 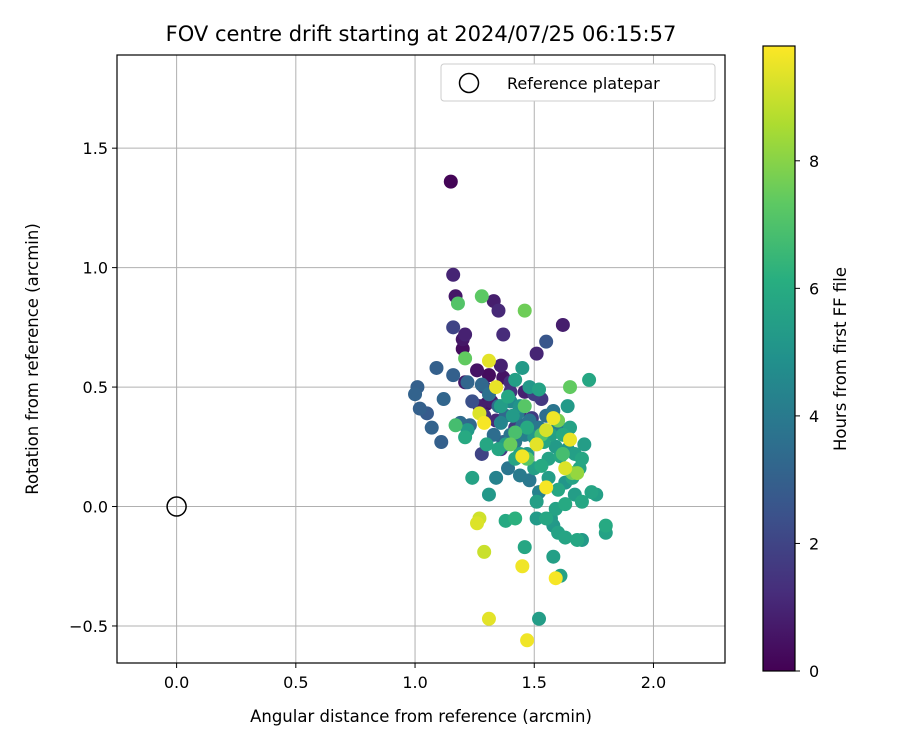 I want to click on colorbar-tick-label: 6, so click(x=814, y=288).